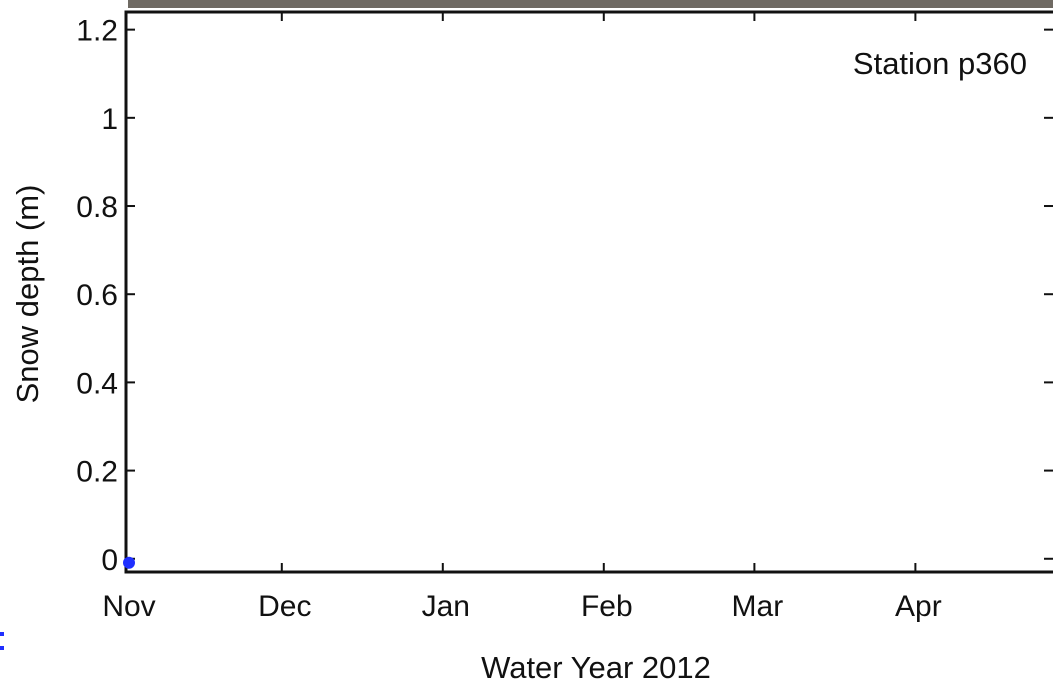  I want to click on y-tick-label: 0.8, so click(97, 207).